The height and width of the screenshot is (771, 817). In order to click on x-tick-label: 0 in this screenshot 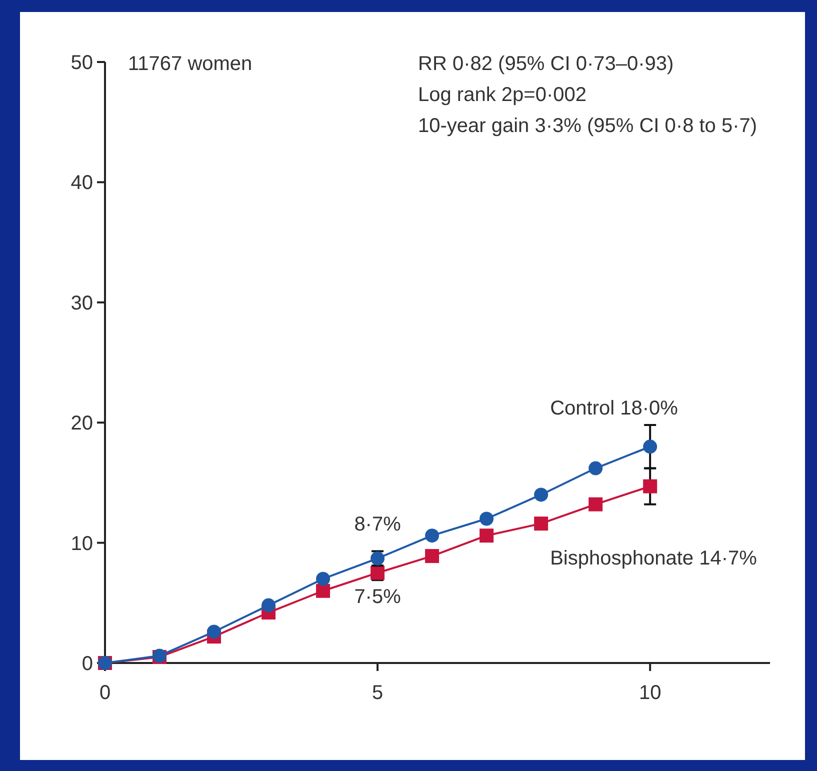, I will do `click(105, 693)`.